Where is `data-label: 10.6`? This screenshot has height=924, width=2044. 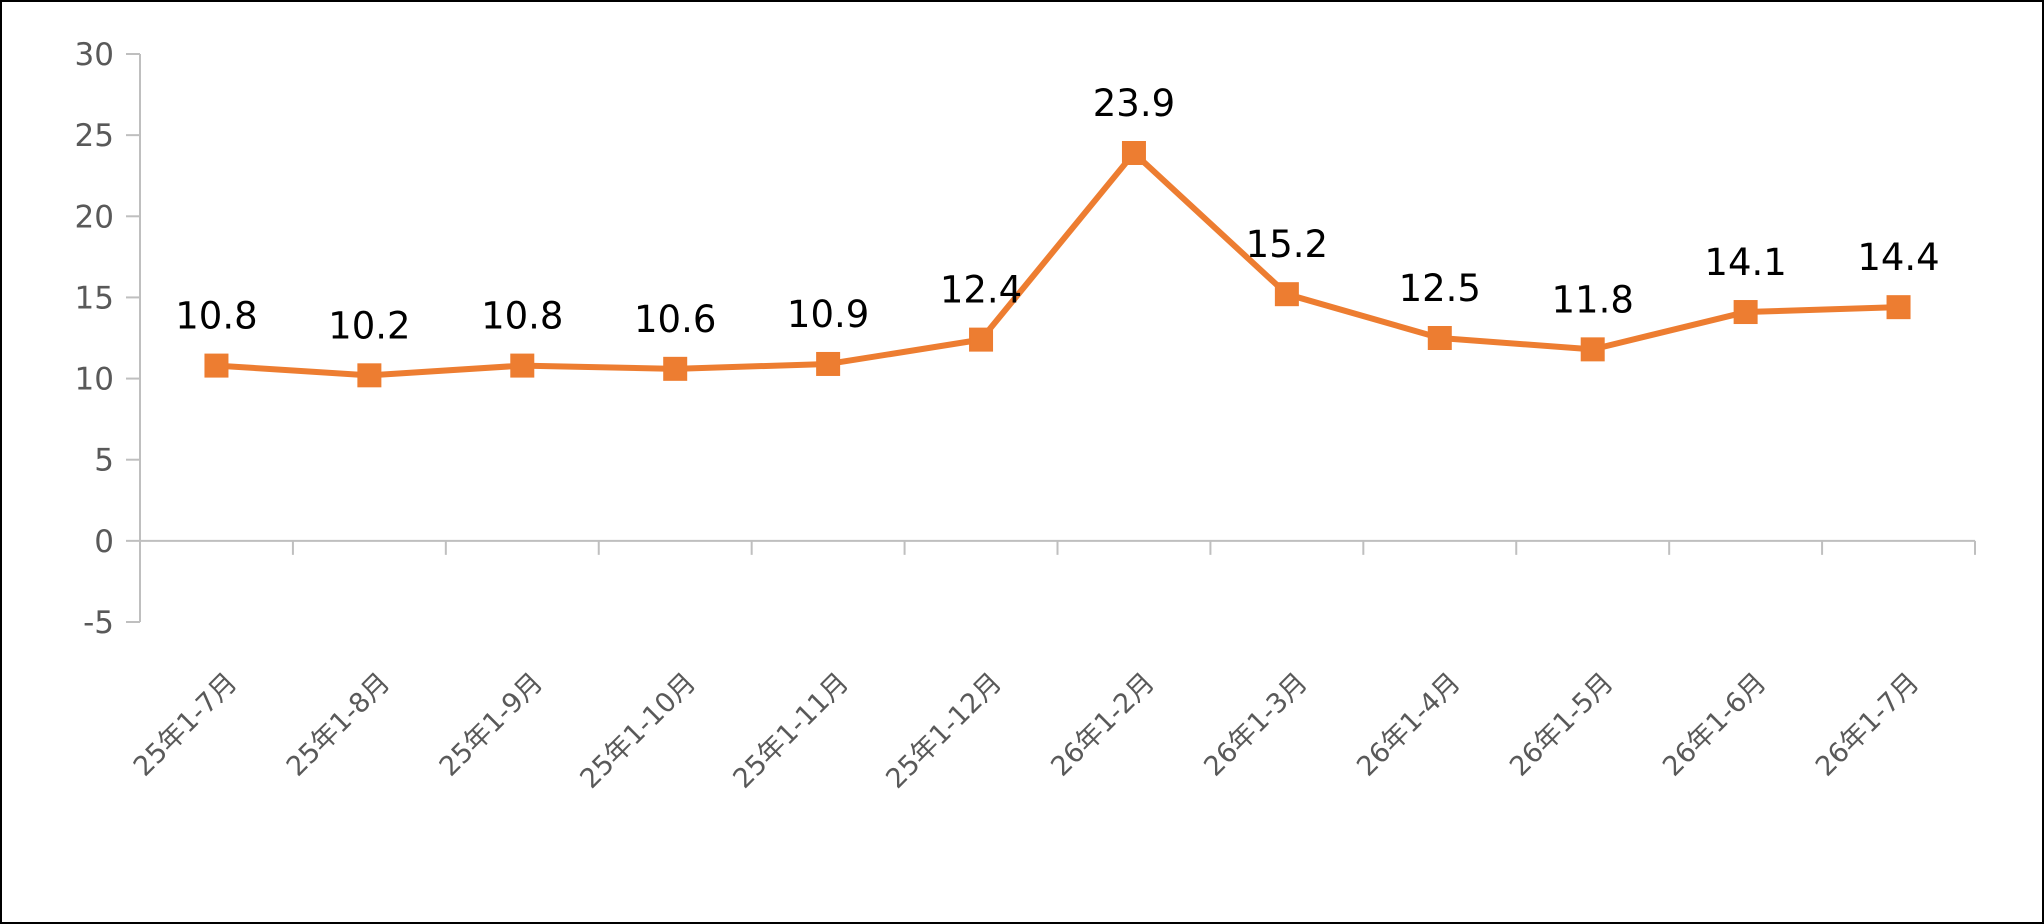 data-label: 10.6 is located at coordinates (675, 319).